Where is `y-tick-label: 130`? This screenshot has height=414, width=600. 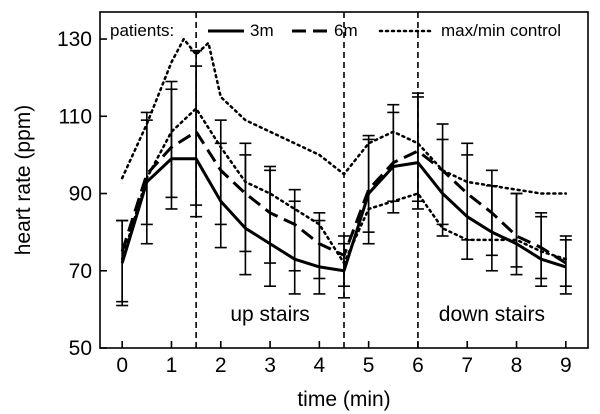
y-tick-label: 130 is located at coordinates (74, 39).